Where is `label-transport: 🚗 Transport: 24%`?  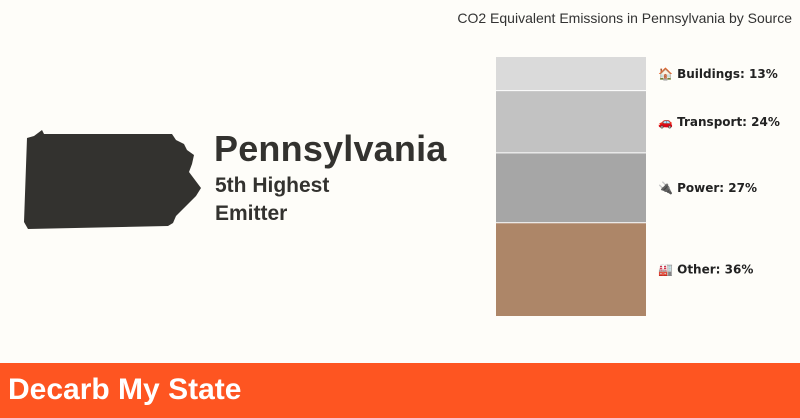 label-transport: 🚗 Transport: 24% is located at coordinates (719, 122).